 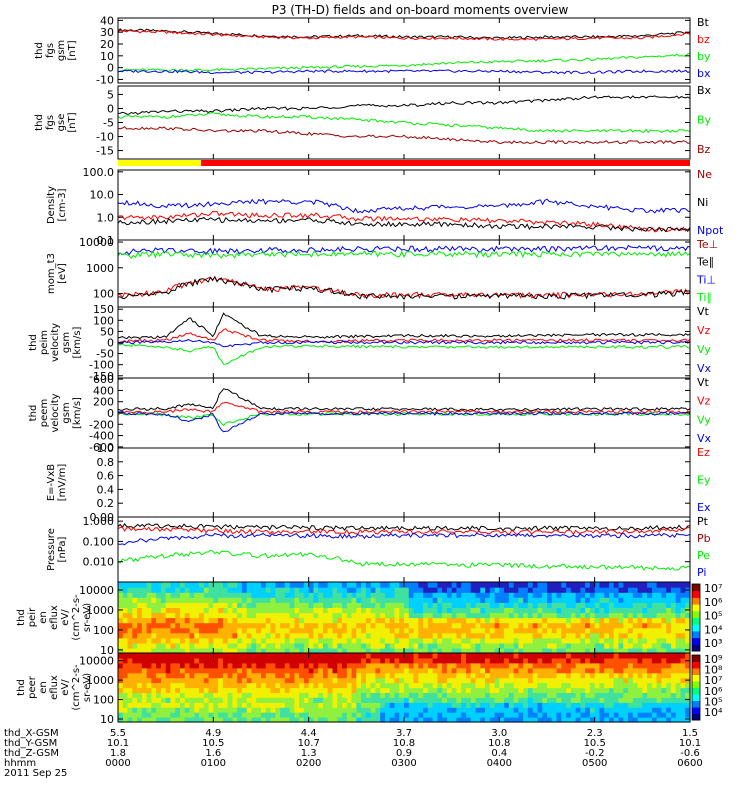 I want to click on legend-Vy: Vy, so click(x=704, y=349).